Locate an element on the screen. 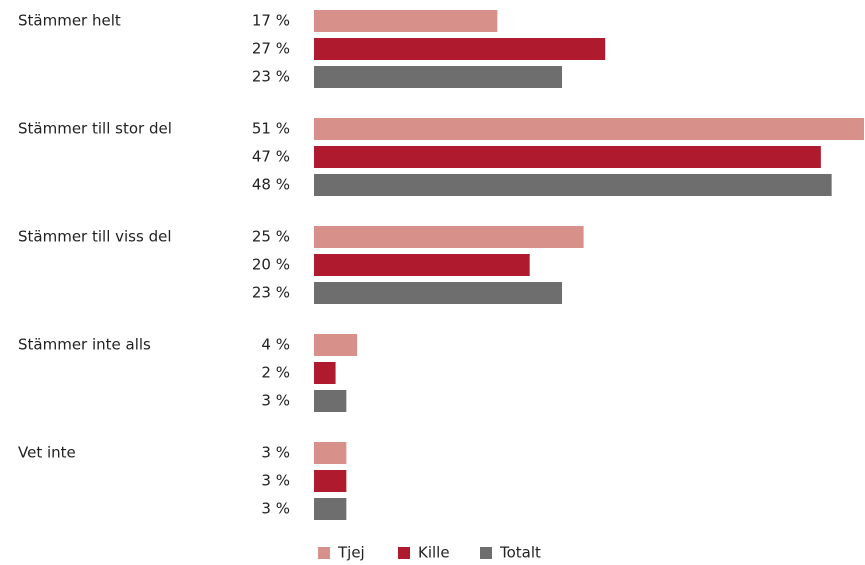  value-label: 25 % is located at coordinates (271, 237).